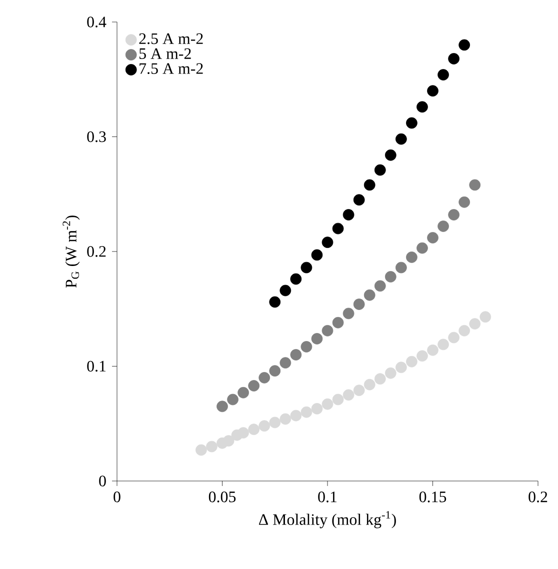  Describe the element at coordinates (327, 519) in the screenshot. I see `x-axis-title: Δ Molality (mol kg$^{-1}$)` at that location.